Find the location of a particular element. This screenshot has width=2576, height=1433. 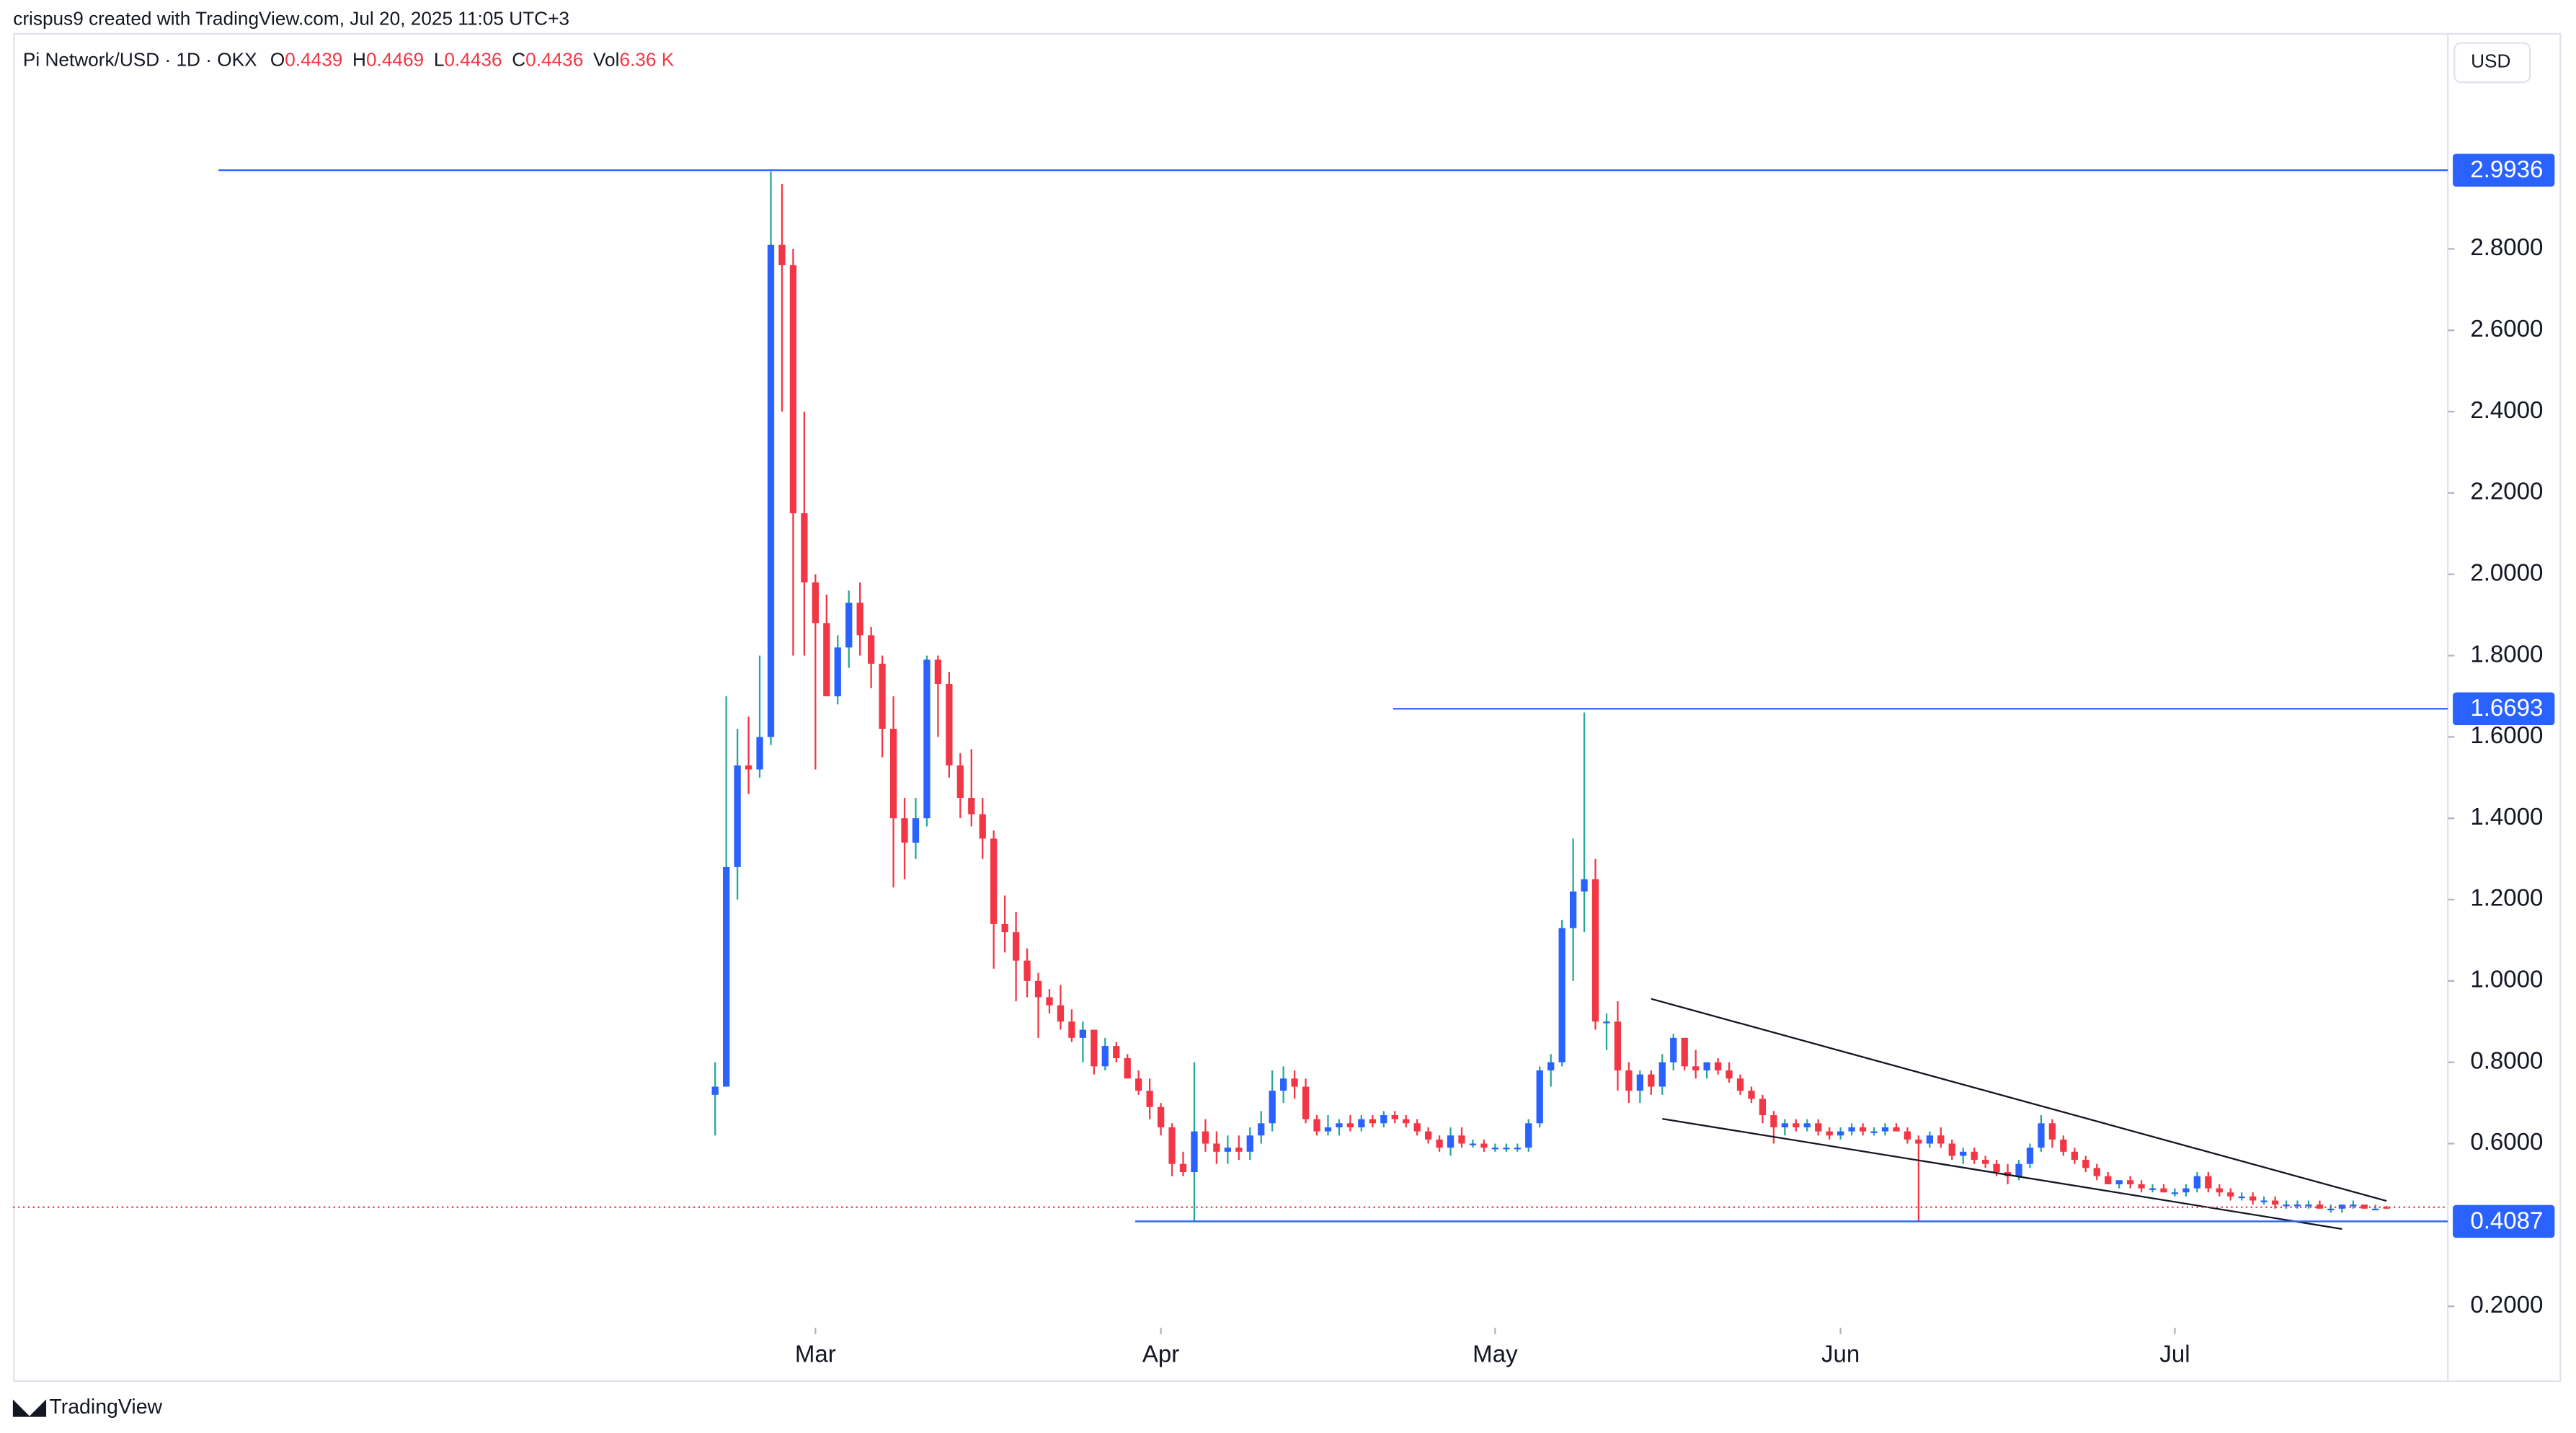

y-tick-label: 1.4000 is located at coordinates (2506, 817).